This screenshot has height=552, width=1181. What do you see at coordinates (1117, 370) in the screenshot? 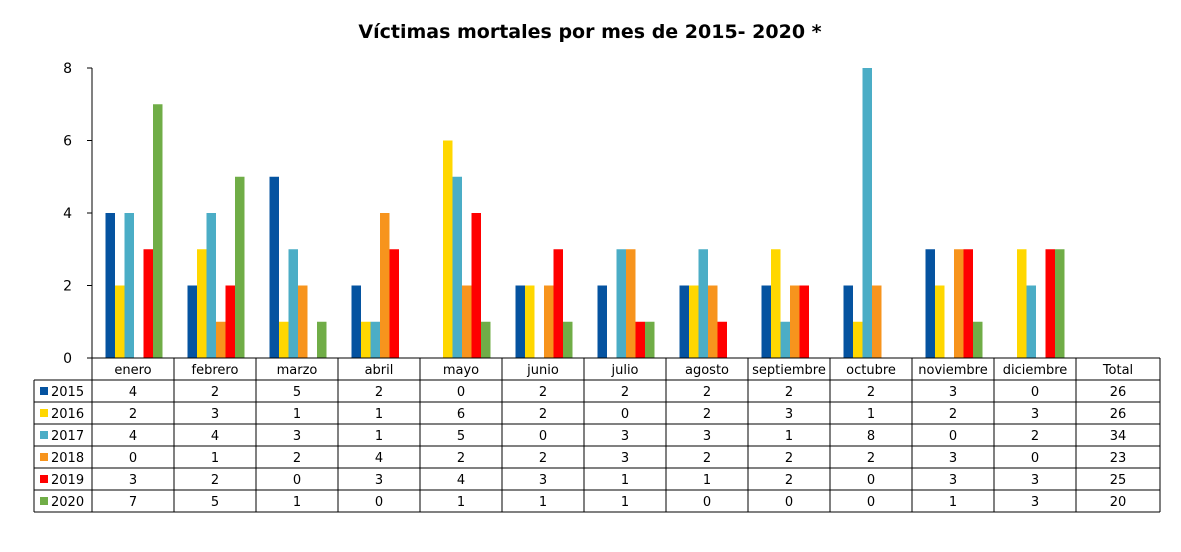
I see `table-header-total: Total` at bounding box center [1117, 370].